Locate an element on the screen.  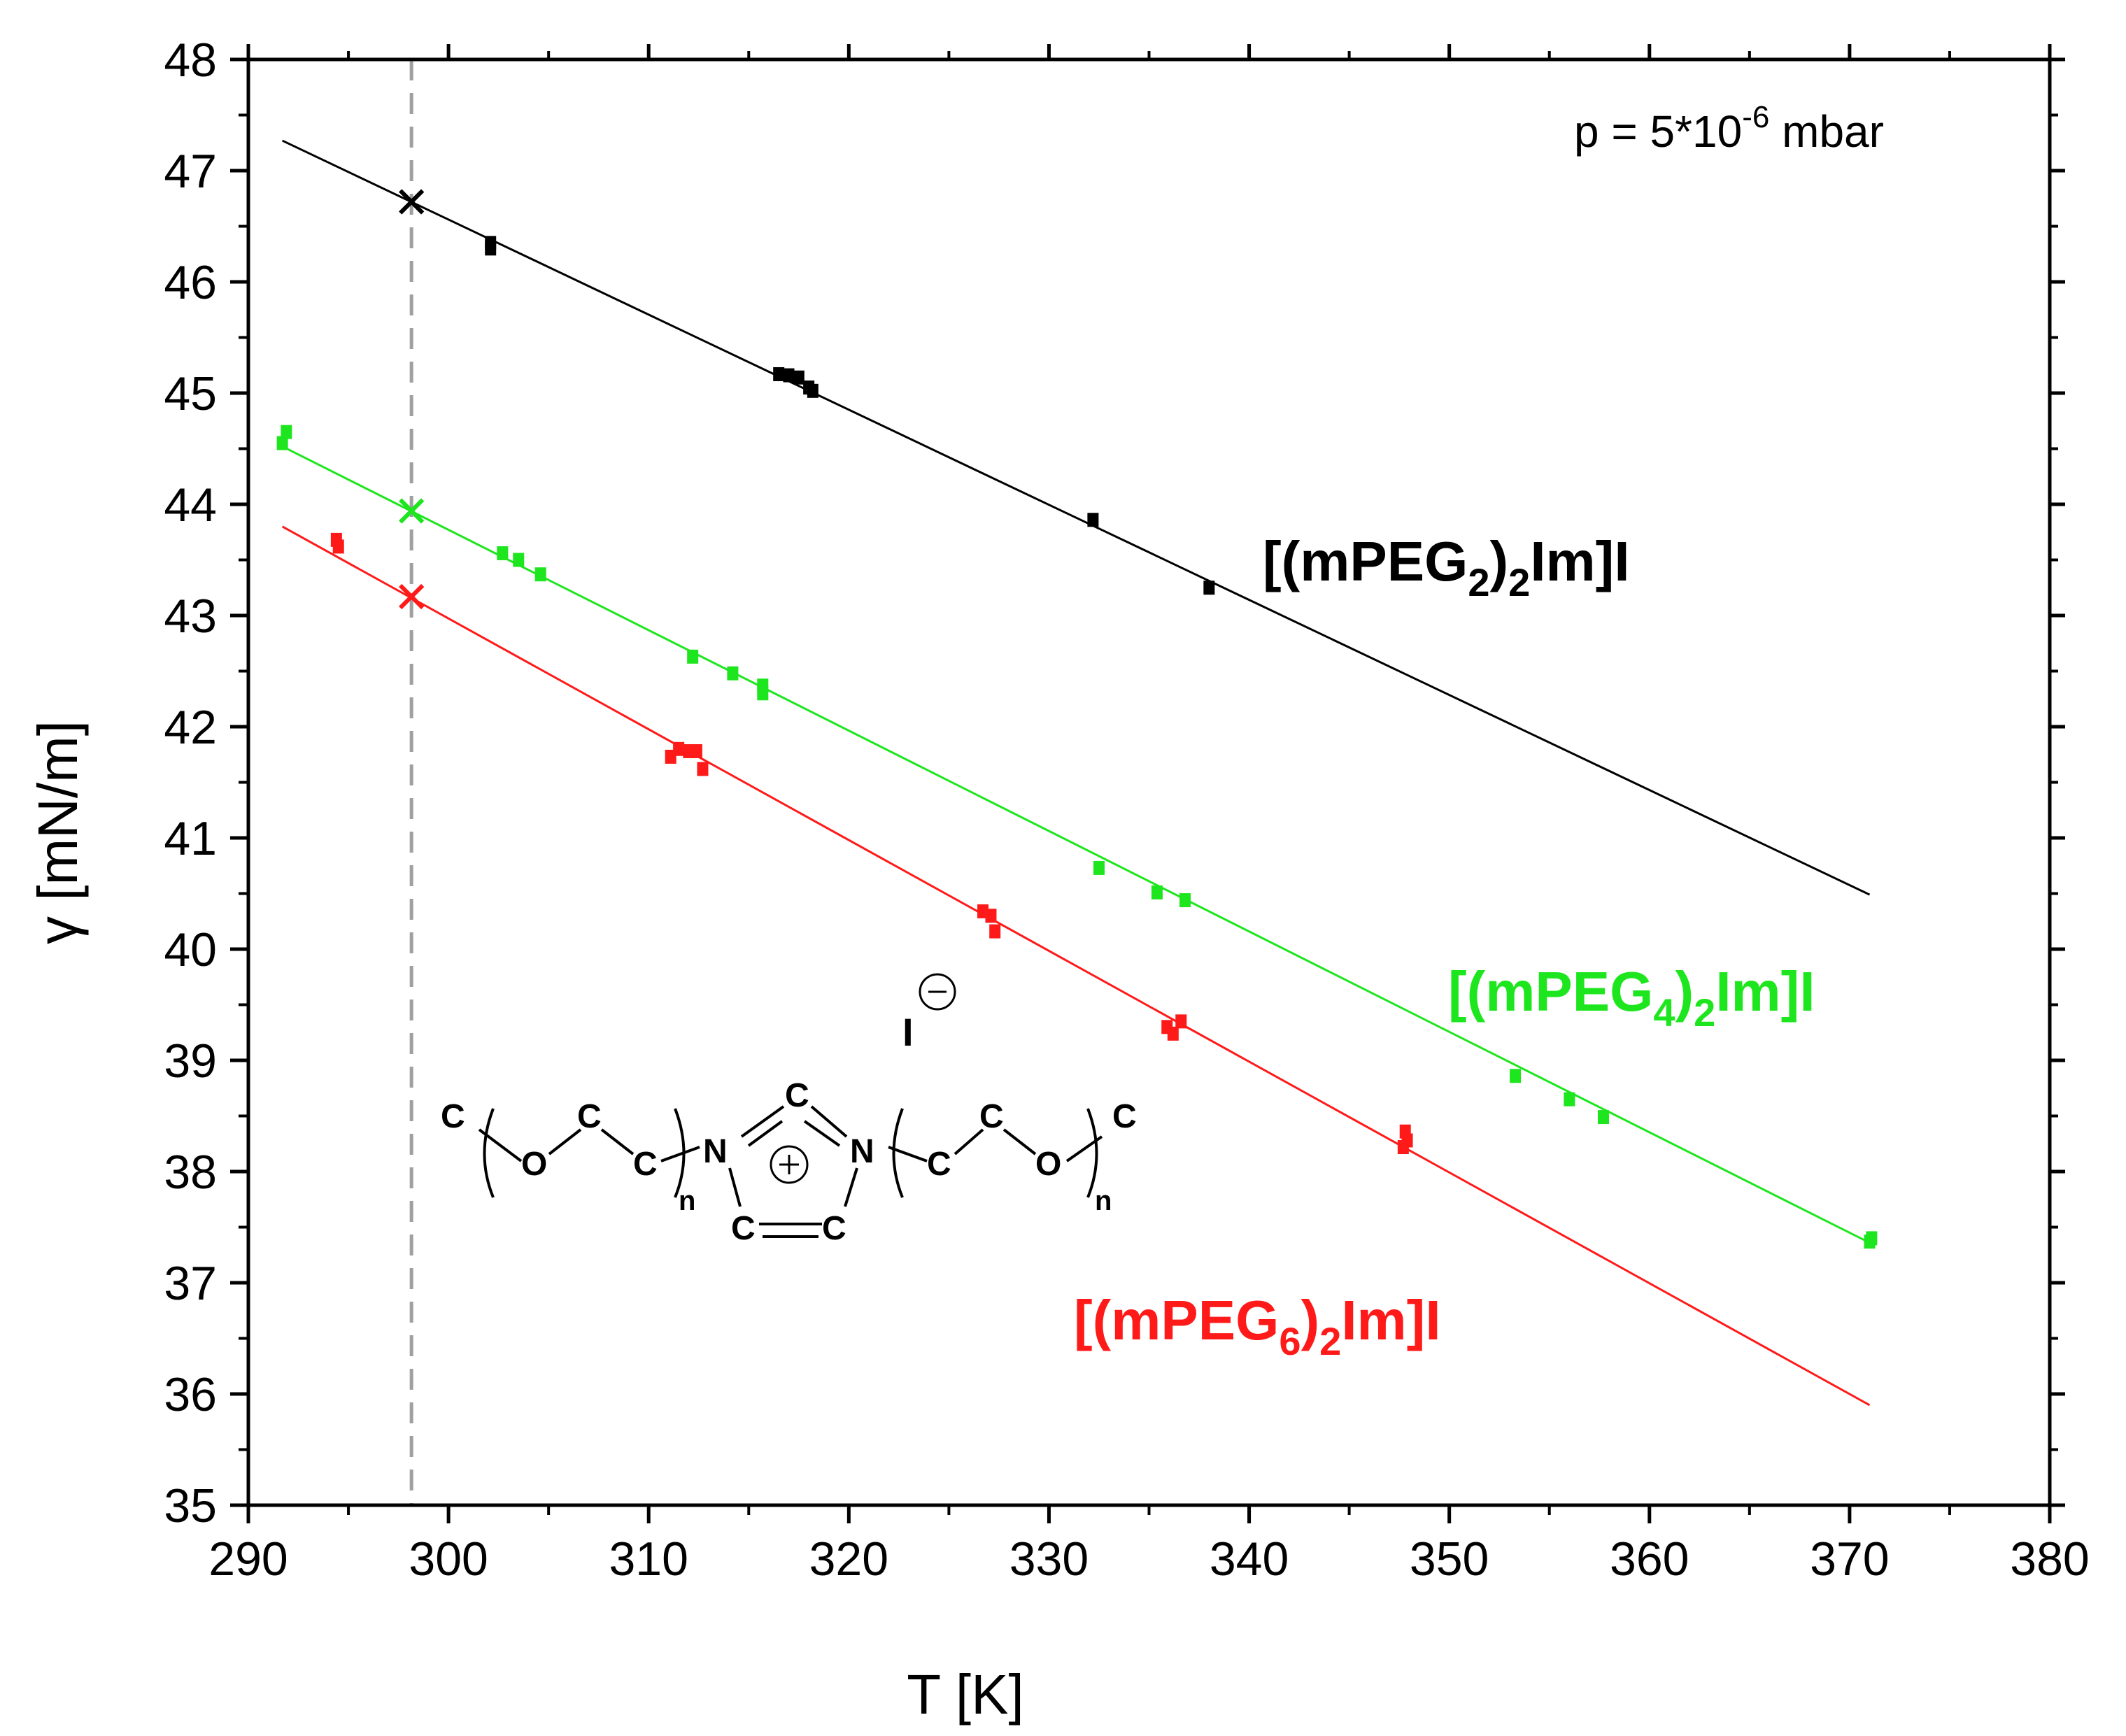
imidazolium-structure-drawing: C O C C n N C N C C C C O C n I is located at coordinates (789, 1110).